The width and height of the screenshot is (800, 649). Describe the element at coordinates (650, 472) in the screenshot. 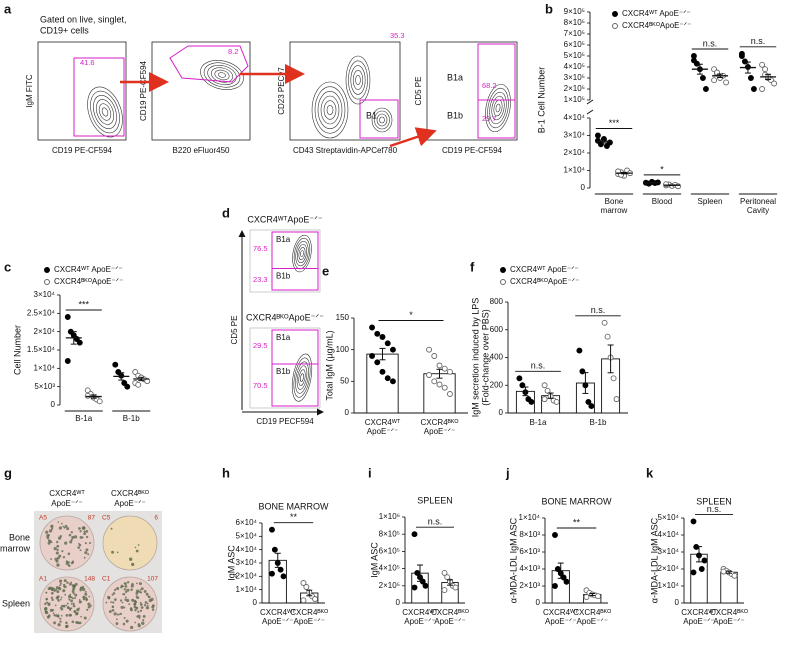

I see `panel-letter: k` at that location.